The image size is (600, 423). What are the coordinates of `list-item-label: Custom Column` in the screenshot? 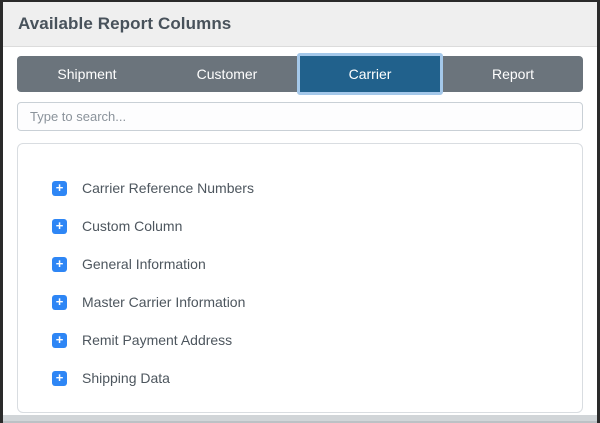 It's located at (132, 226).